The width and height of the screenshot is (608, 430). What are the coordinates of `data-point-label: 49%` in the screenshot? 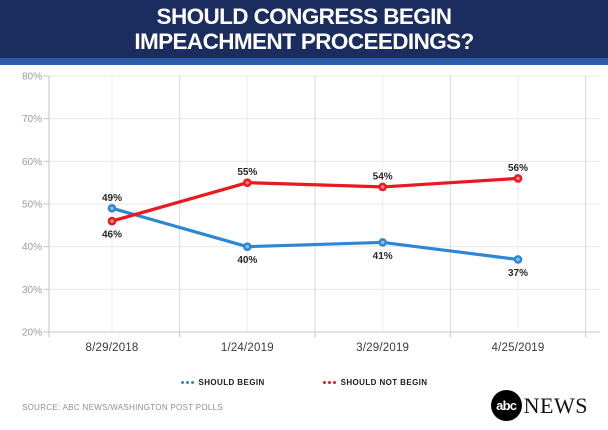 It's located at (112, 198).